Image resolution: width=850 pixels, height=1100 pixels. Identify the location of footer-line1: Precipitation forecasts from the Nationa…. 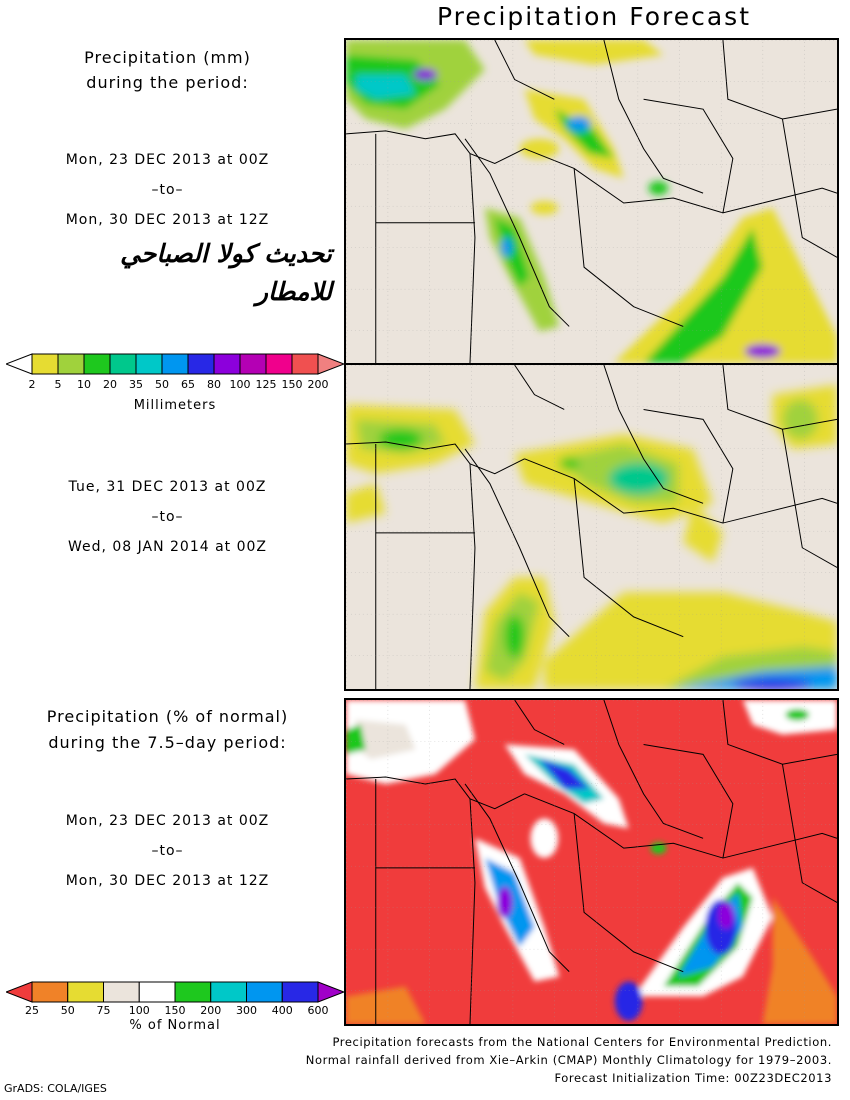
(582, 1042).